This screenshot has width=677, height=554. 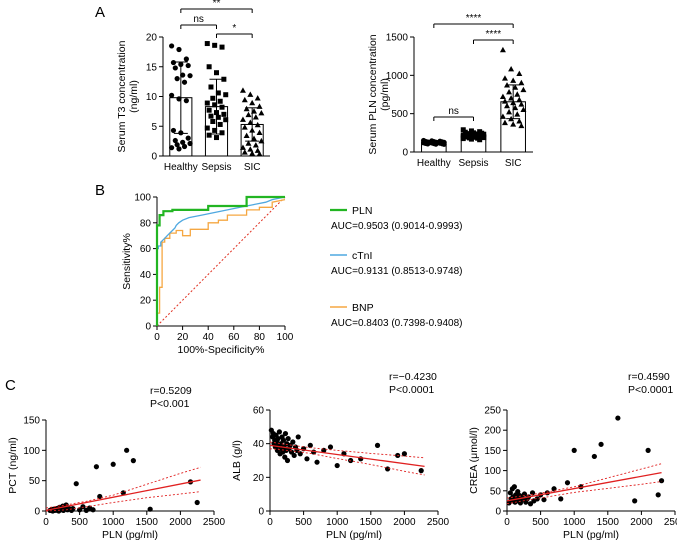 What do you see at coordinates (10, 385) in the screenshot?
I see `panel-letter-c: C` at bounding box center [10, 385].